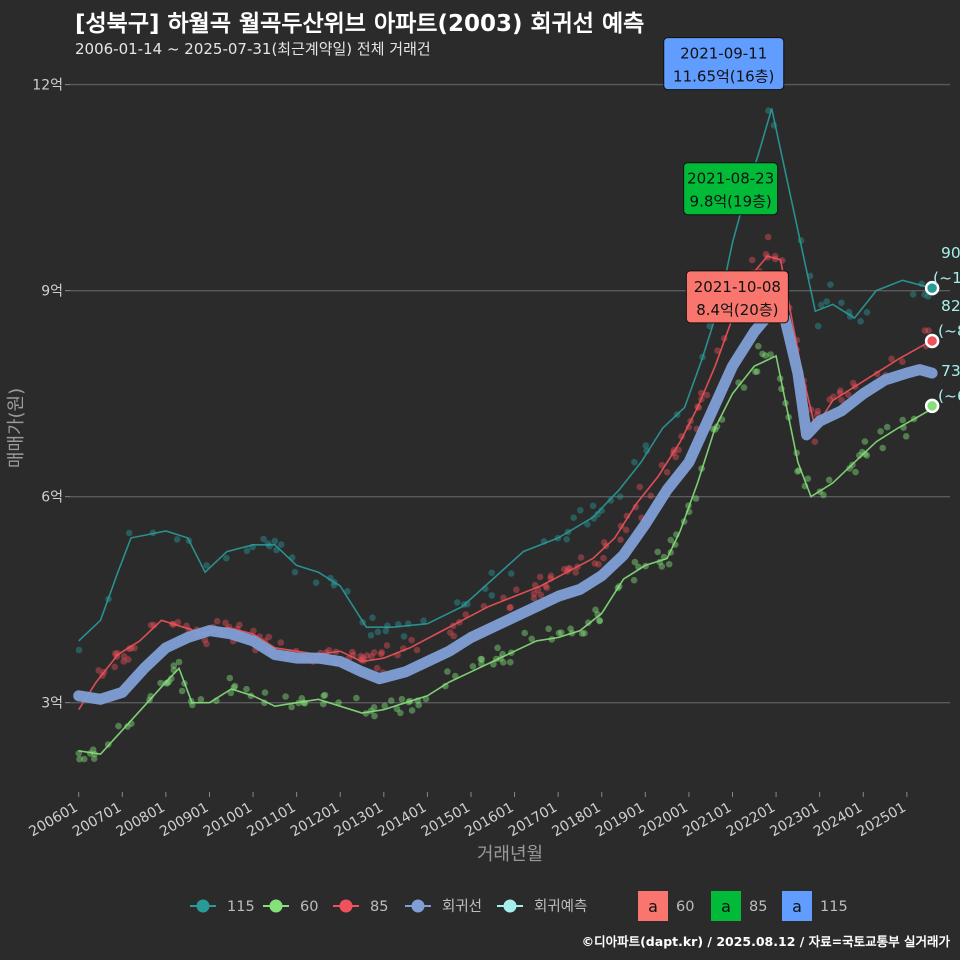 This screenshot has width=960, height=960. Describe the element at coordinates (47, 86) in the screenshot. I see `y-tick-label: 12억` at that location.